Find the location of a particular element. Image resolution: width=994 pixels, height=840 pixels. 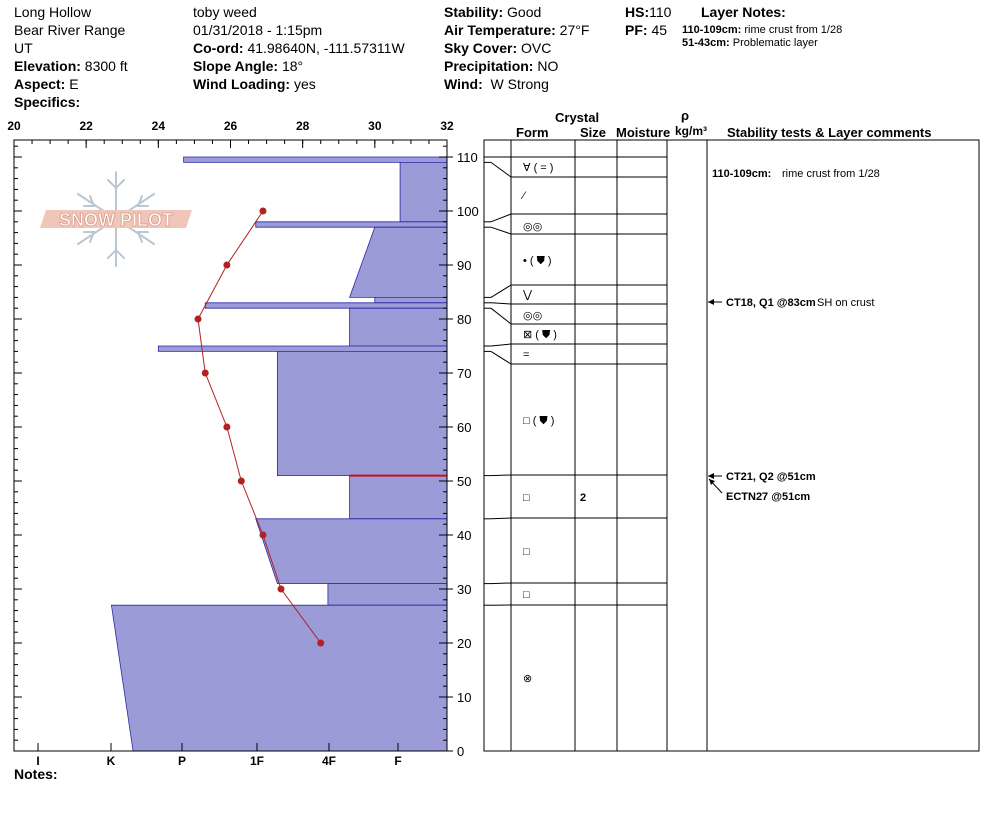

comment-text: rime crust from 1/28 is located at coordinates (831, 174).